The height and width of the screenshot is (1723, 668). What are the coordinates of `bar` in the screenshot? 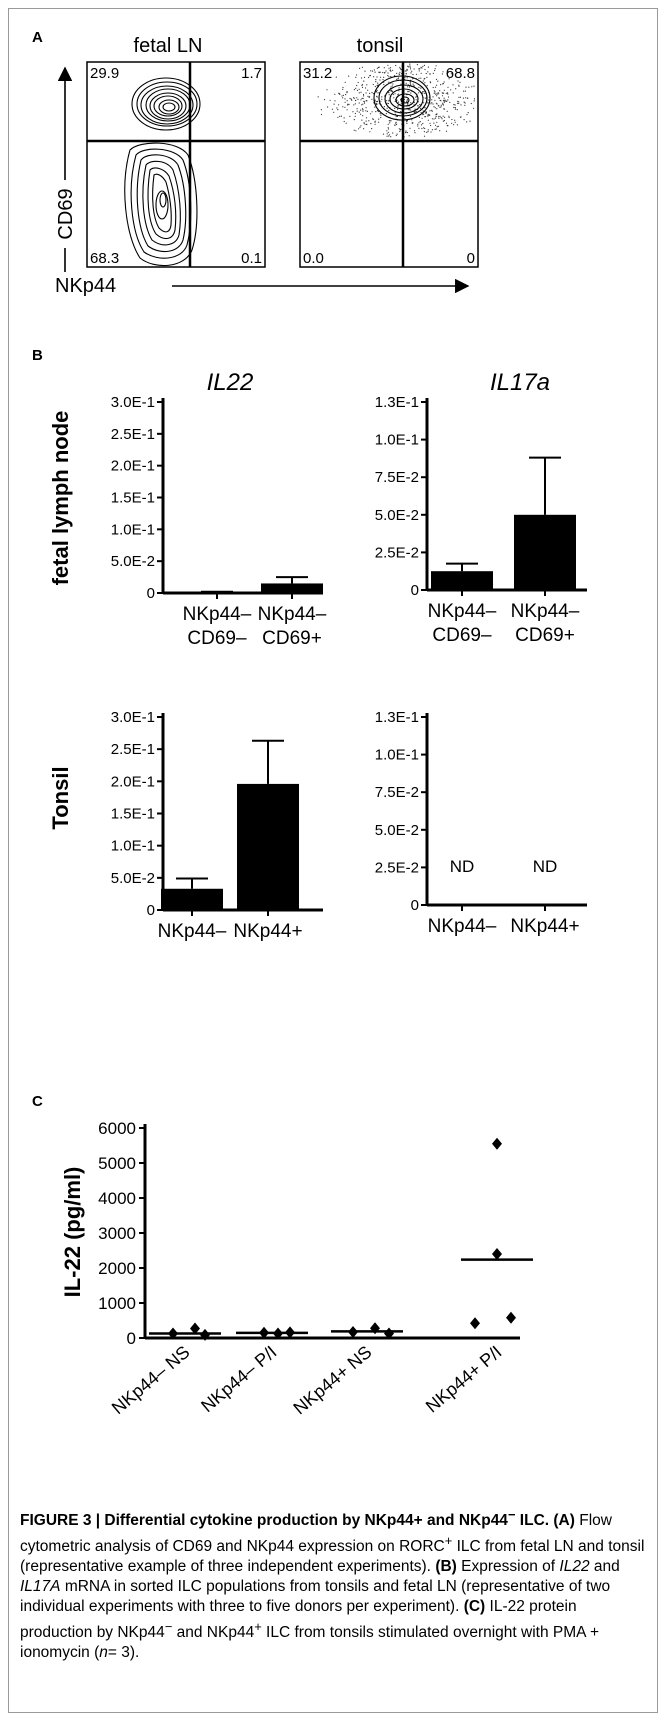 It's located at (268, 846).